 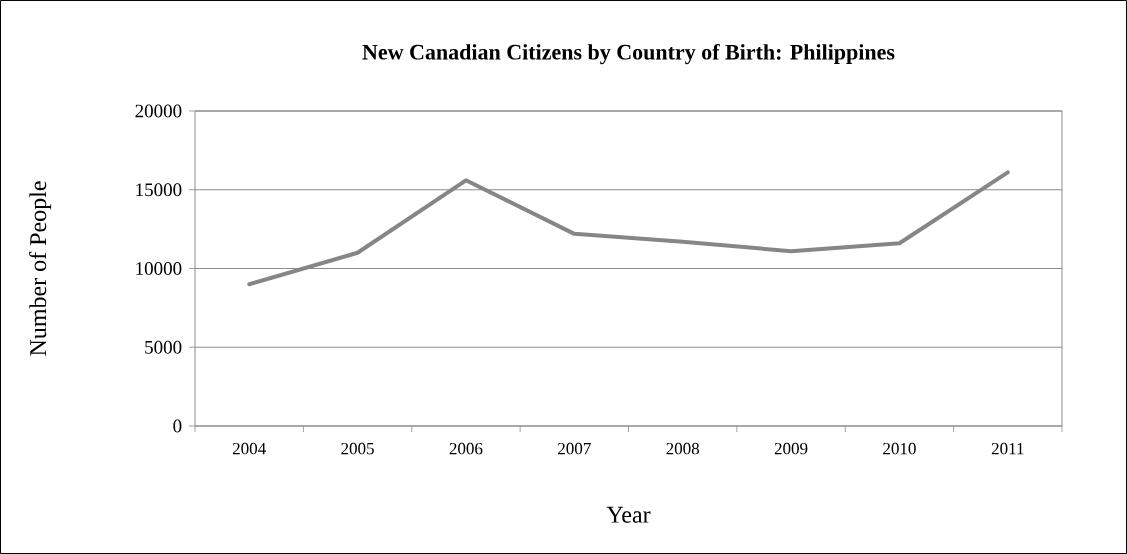 What do you see at coordinates (899, 448) in the screenshot?
I see `x-tick-label: 2010` at bounding box center [899, 448].